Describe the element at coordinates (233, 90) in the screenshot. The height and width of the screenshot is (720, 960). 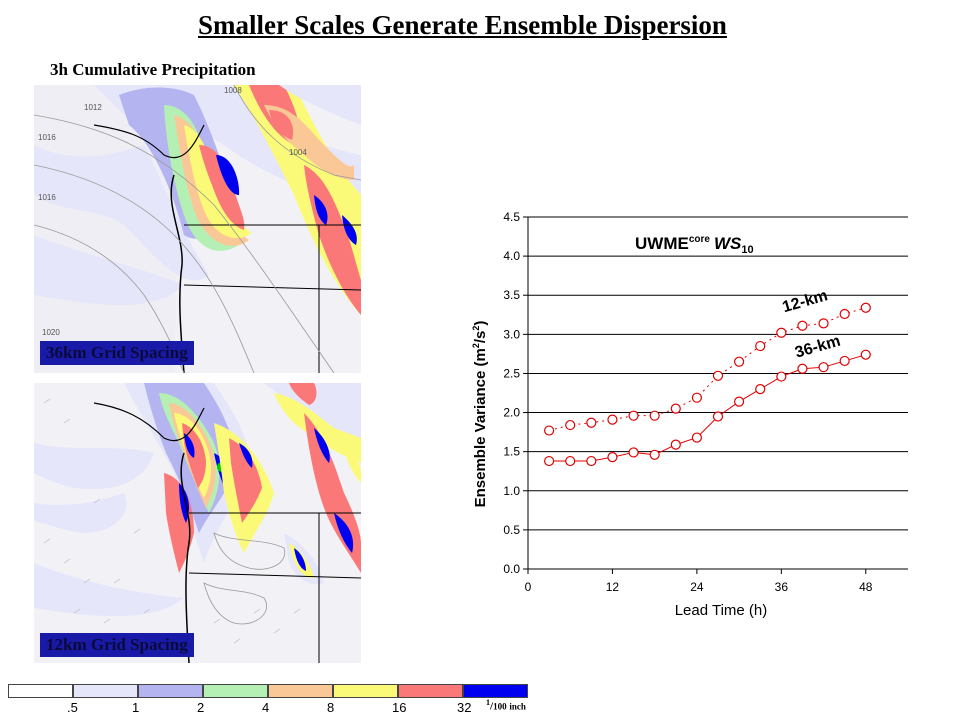
I see `isobar-label: 1008` at that location.